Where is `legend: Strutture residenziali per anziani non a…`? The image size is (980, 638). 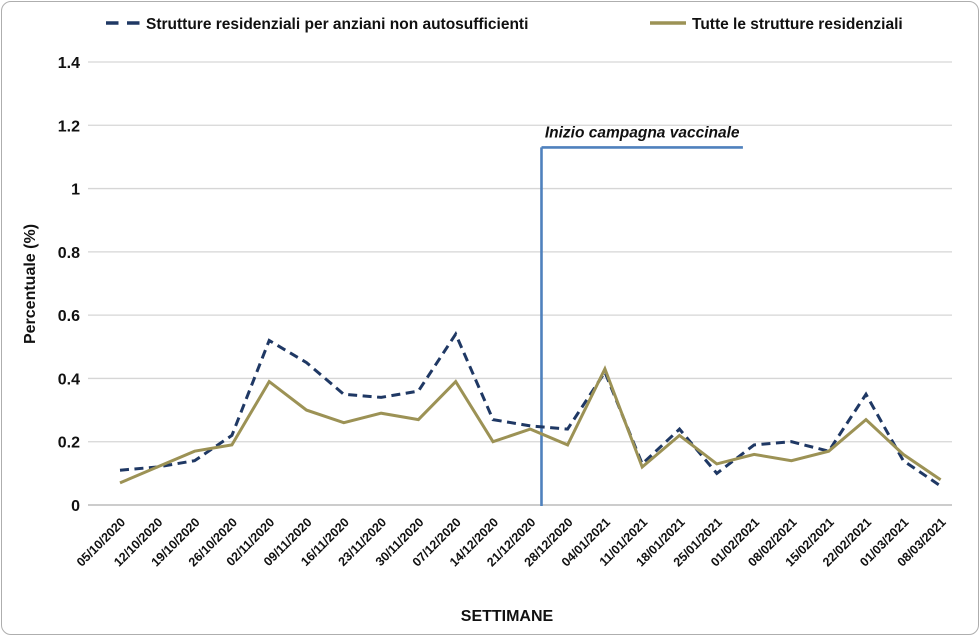 legend: Strutture residenziali per anziani non a… is located at coordinates (504, 24).